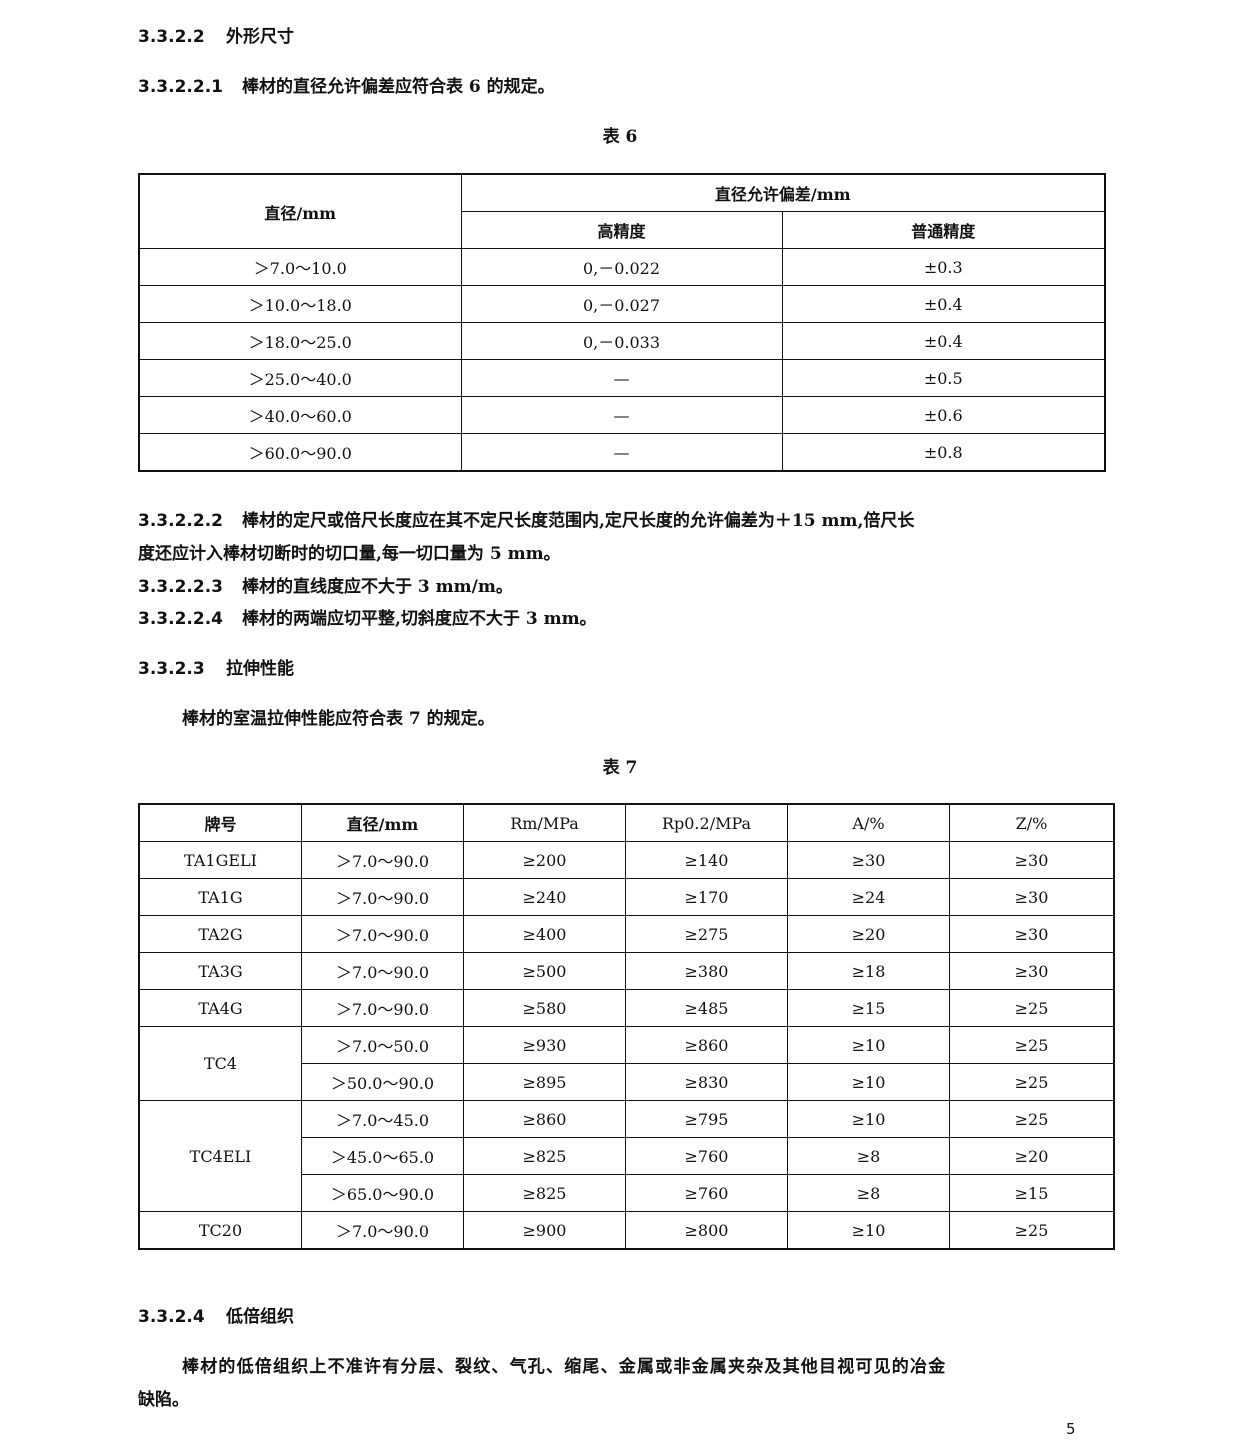  I want to click on table-cell: ＞7.0～10.0, so click(300, 267).